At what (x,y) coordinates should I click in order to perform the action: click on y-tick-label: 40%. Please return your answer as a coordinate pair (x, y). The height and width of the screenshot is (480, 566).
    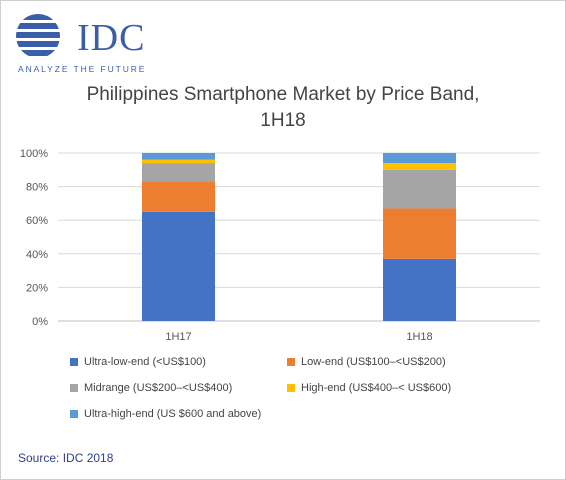
    Looking at the image, I should click on (37, 255).